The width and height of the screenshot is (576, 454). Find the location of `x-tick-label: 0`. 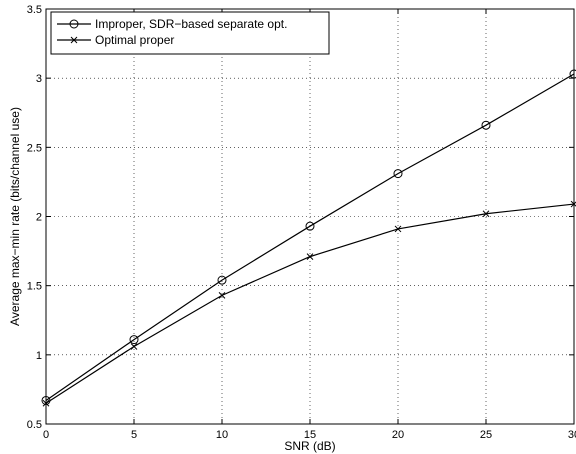

x-tick-label: 0 is located at coordinates (46, 435).